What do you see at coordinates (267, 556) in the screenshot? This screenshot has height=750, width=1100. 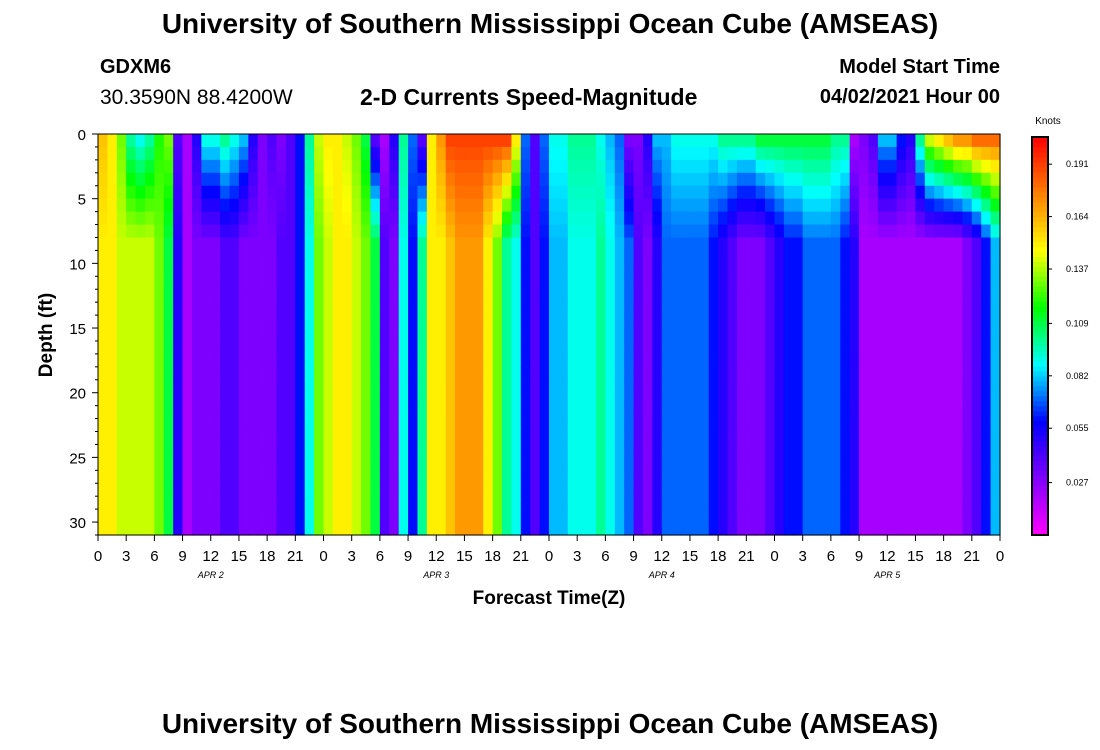 I see `x-tick-label: 18` at bounding box center [267, 556].